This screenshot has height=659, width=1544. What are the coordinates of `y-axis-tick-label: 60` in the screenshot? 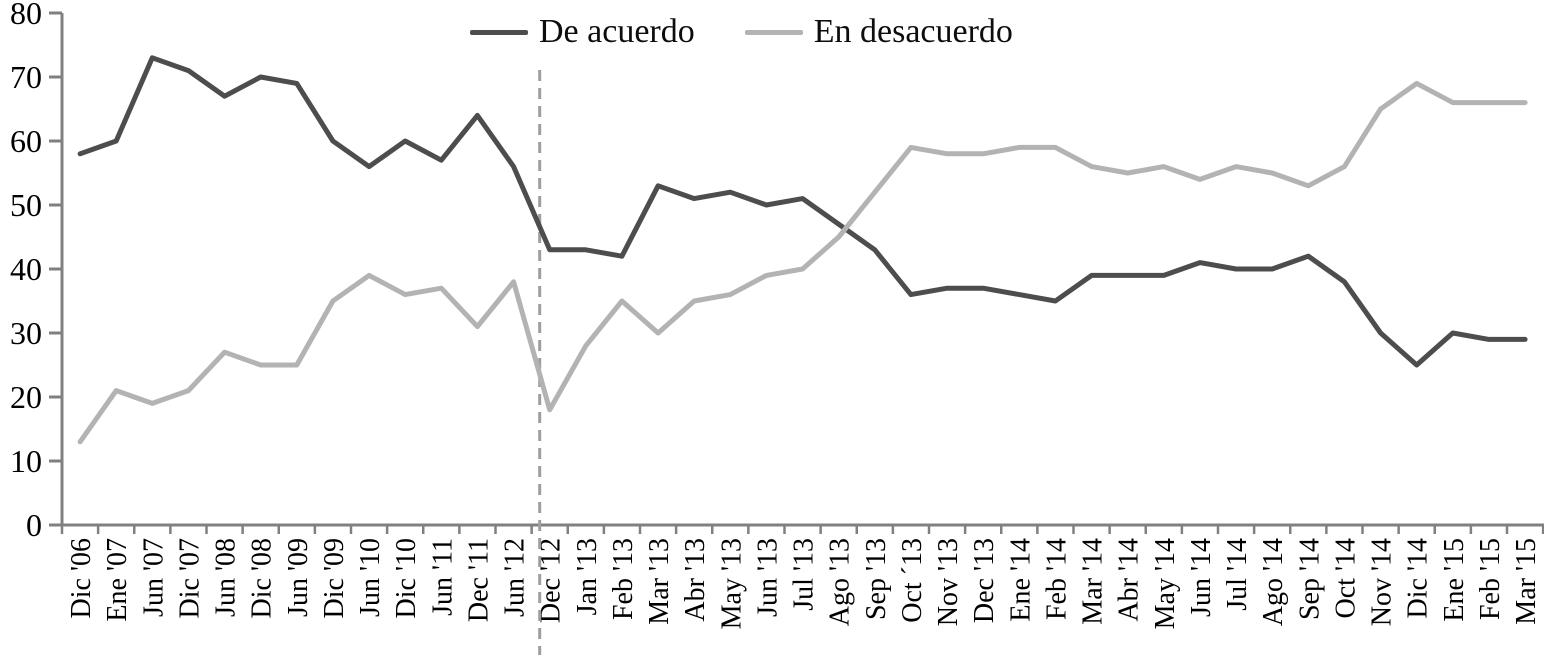 It's located at (26, 141).